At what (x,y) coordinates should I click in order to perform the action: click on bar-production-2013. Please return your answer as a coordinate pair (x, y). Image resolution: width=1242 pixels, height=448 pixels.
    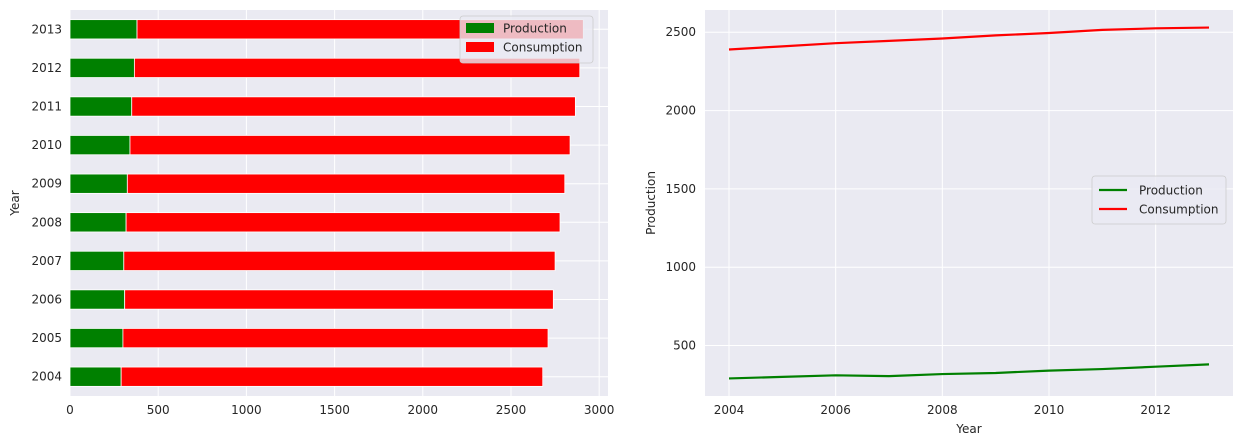
    Looking at the image, I should click on (103, 29).